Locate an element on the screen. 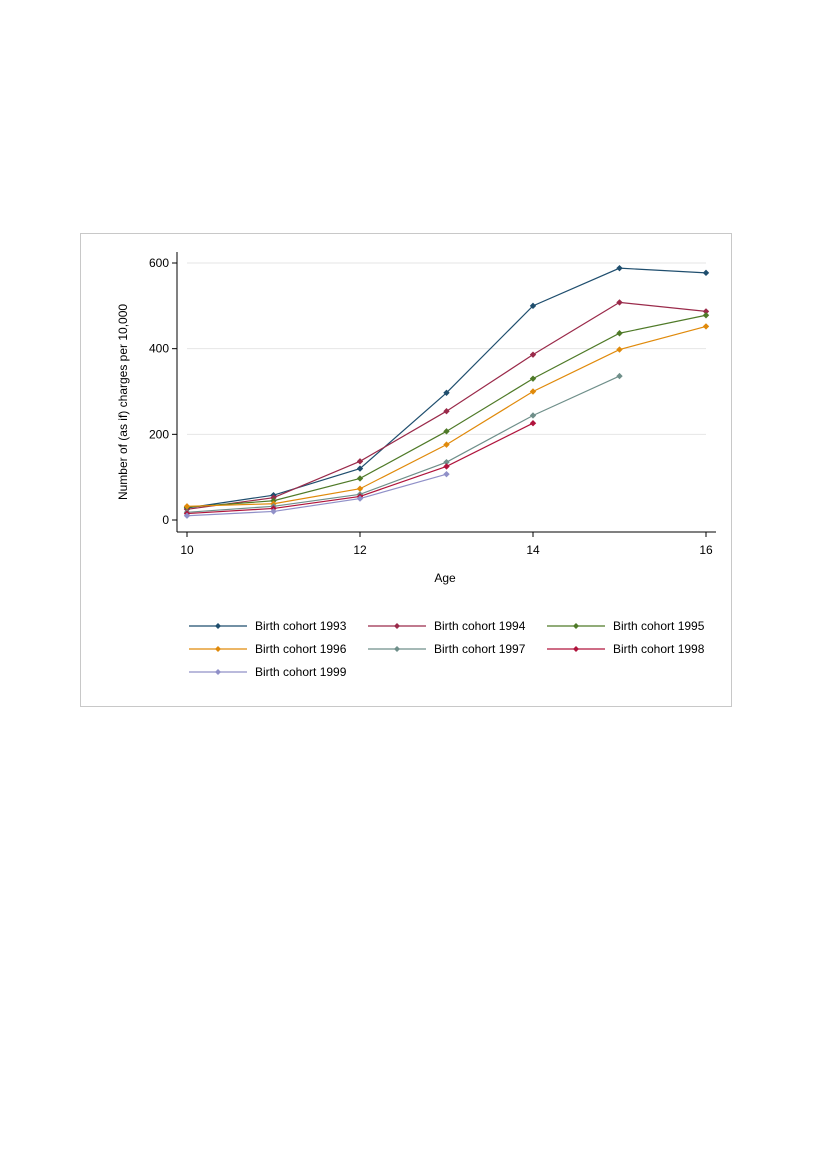  x-tick-label: 16 is located at coordinates (706, 550).